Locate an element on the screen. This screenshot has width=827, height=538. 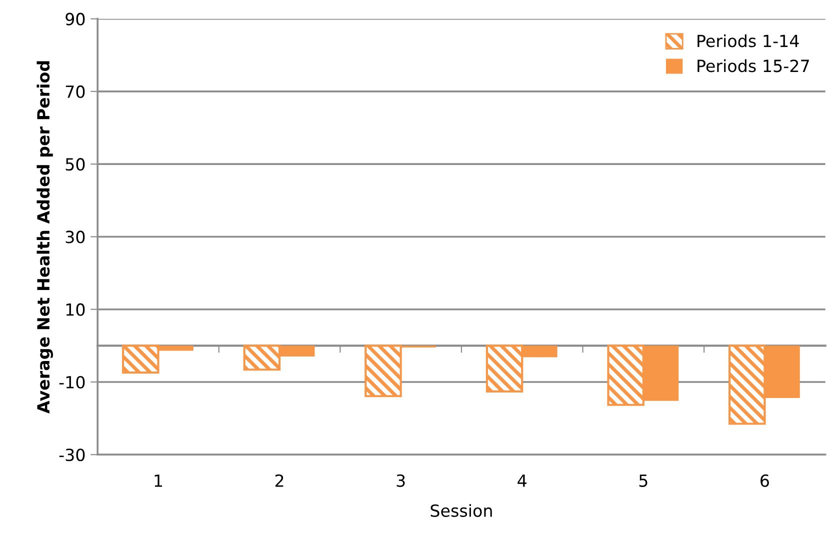
y-tick-label: 90 is located at coordinates (75, 19).